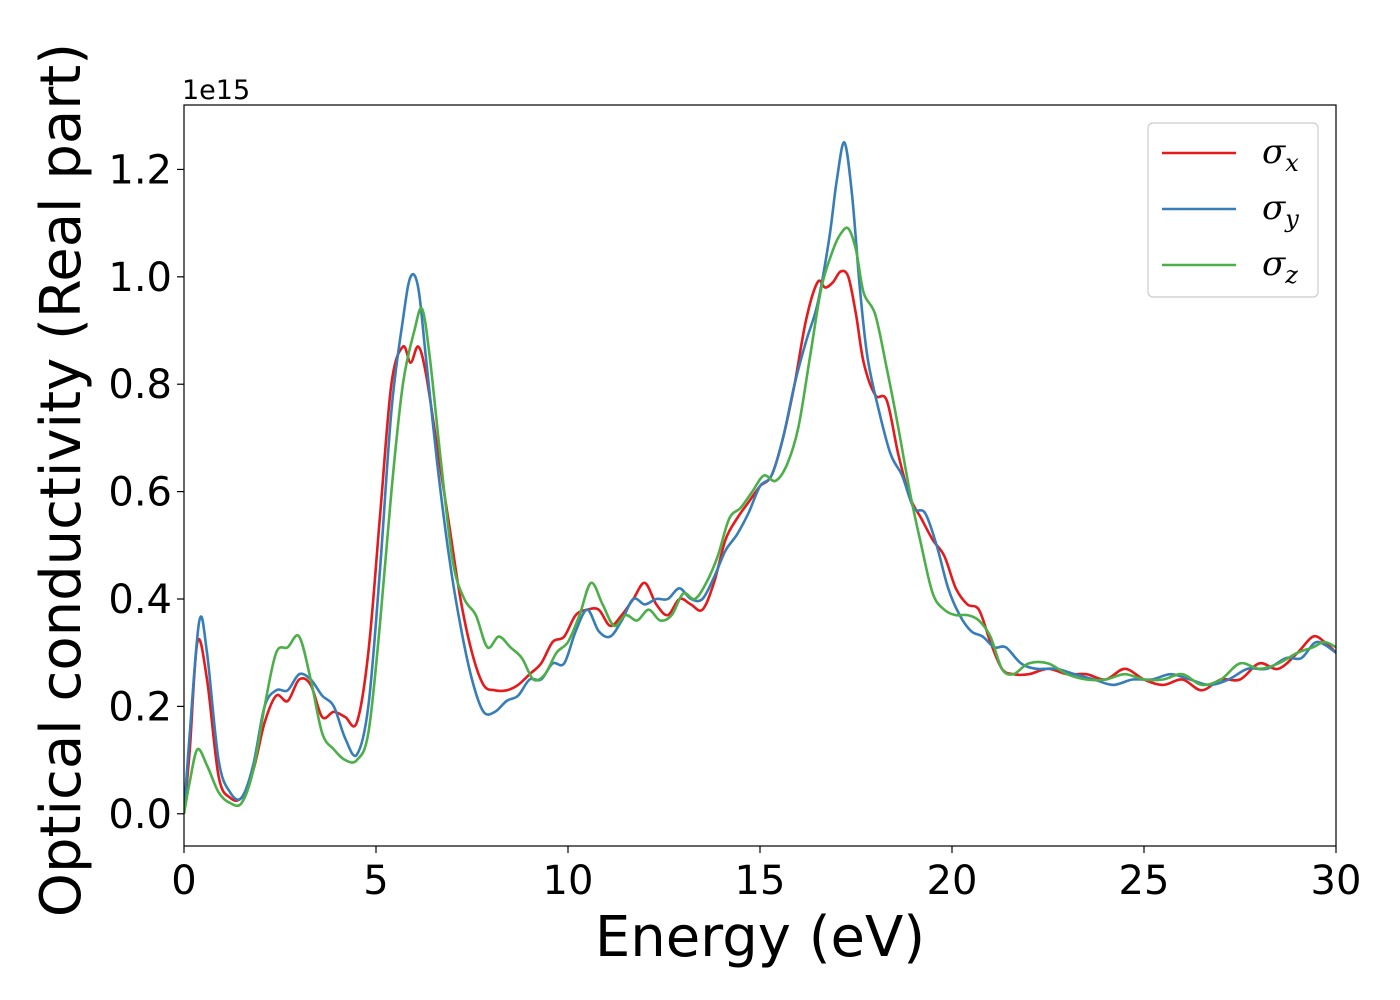 This screenshot has height=1000, width=1400. What do you see at coordinates (1280, 266) in the screenshot?
I see `legend-label-z: σz` at bounding box center [1280, 266].